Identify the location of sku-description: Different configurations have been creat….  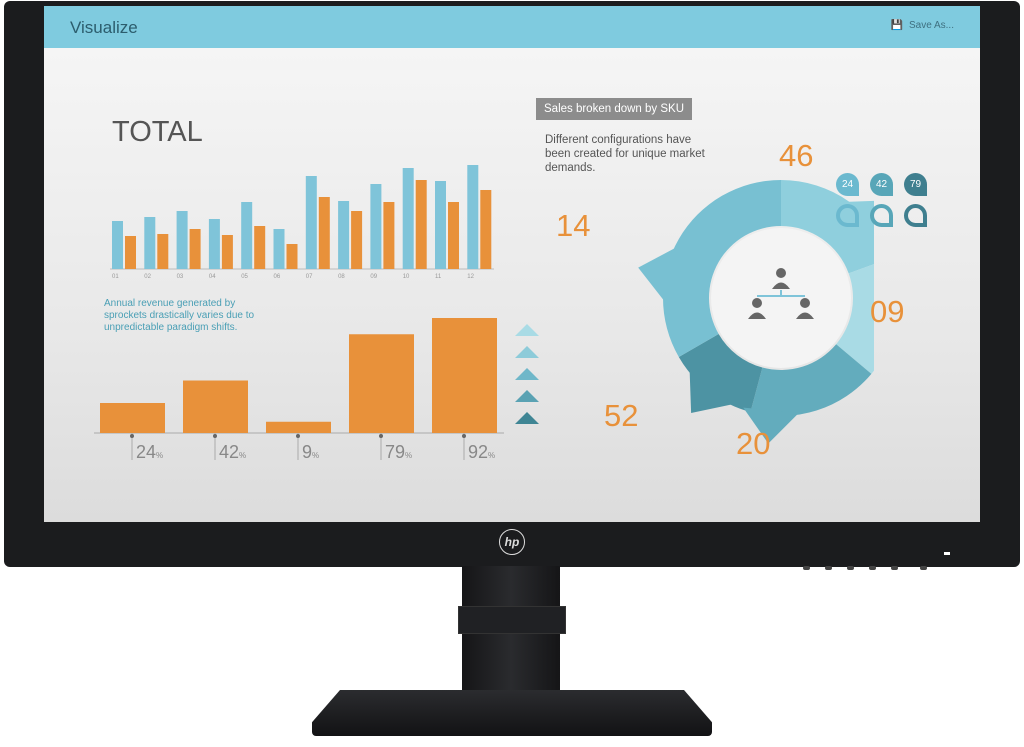
(625, 154).